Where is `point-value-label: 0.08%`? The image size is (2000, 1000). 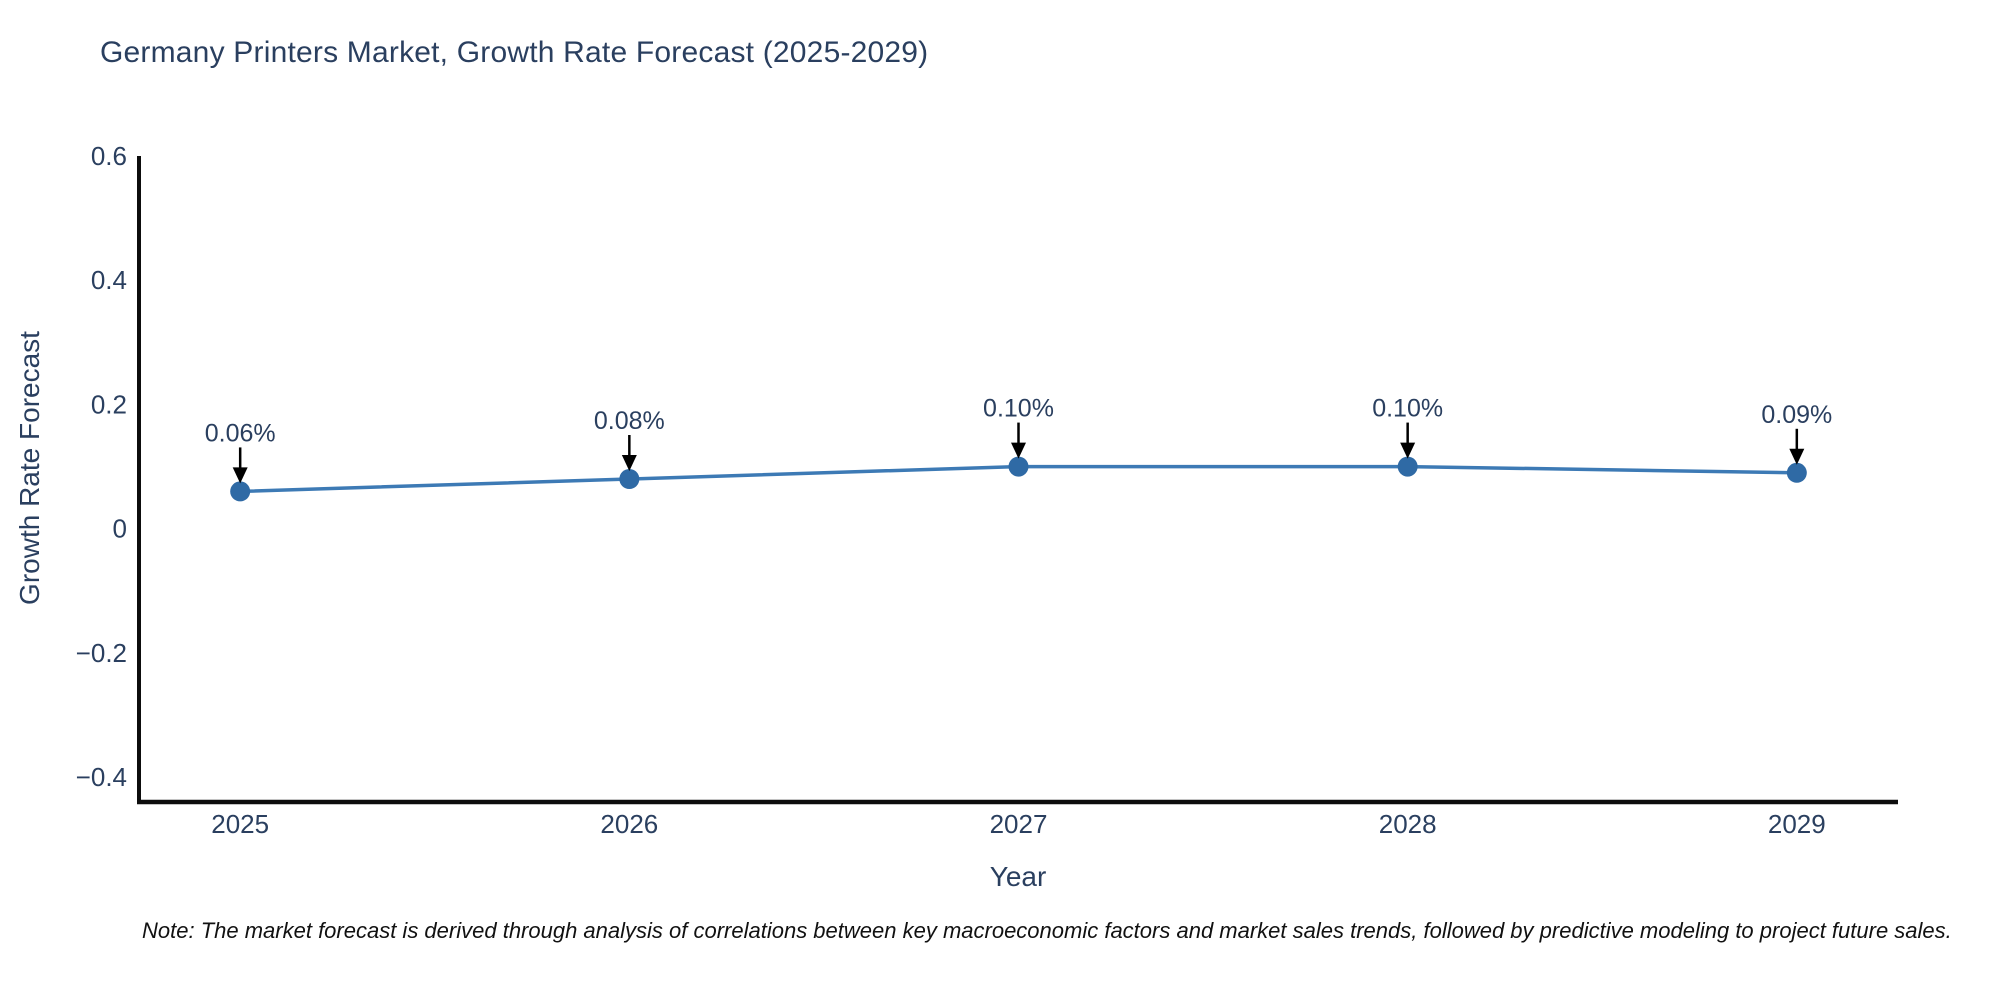
point-value-label: 0.08% is located at coordinates (629, 421).